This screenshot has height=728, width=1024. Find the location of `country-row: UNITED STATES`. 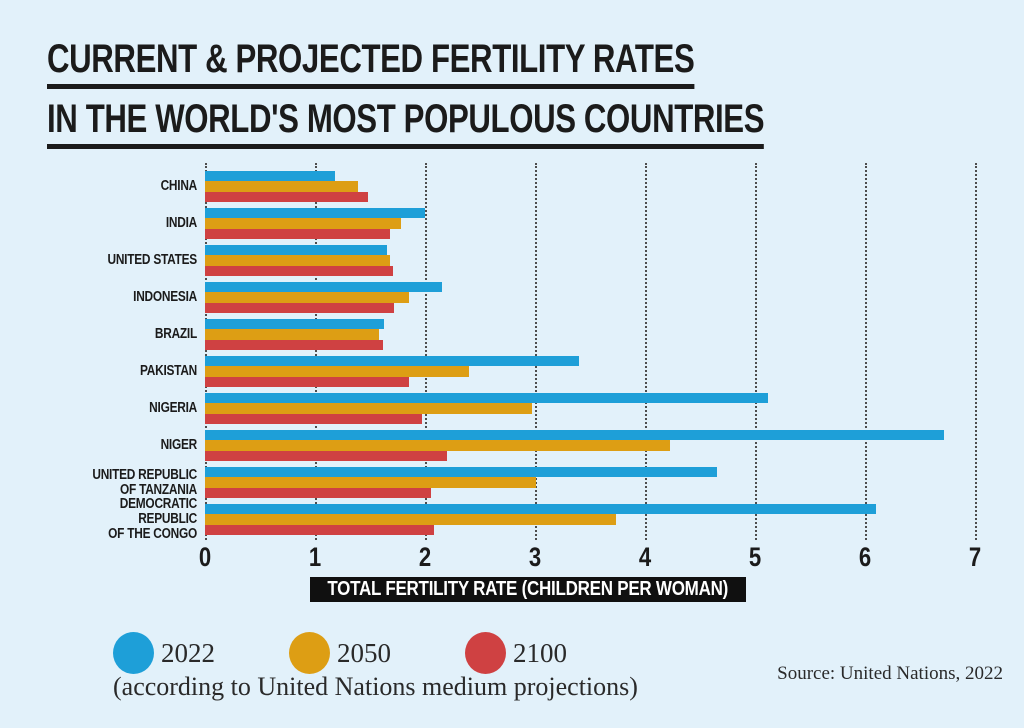

country-row: UNITED STATES is located at coordinates (506, 260).